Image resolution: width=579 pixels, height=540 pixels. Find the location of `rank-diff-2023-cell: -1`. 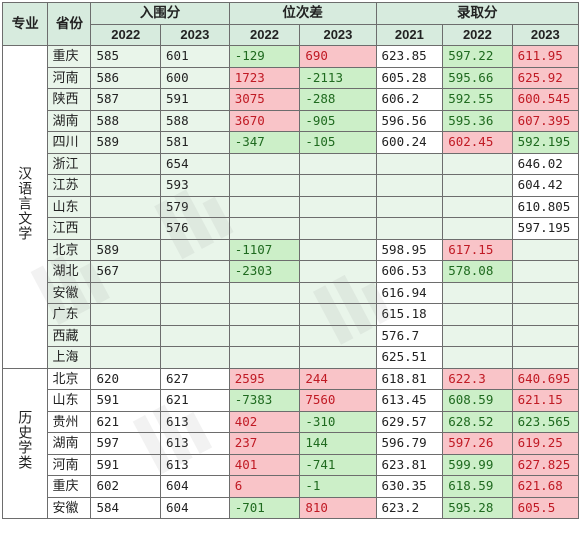

rank-diff-2023-cell: -1 is located at coordinates (338, 486).